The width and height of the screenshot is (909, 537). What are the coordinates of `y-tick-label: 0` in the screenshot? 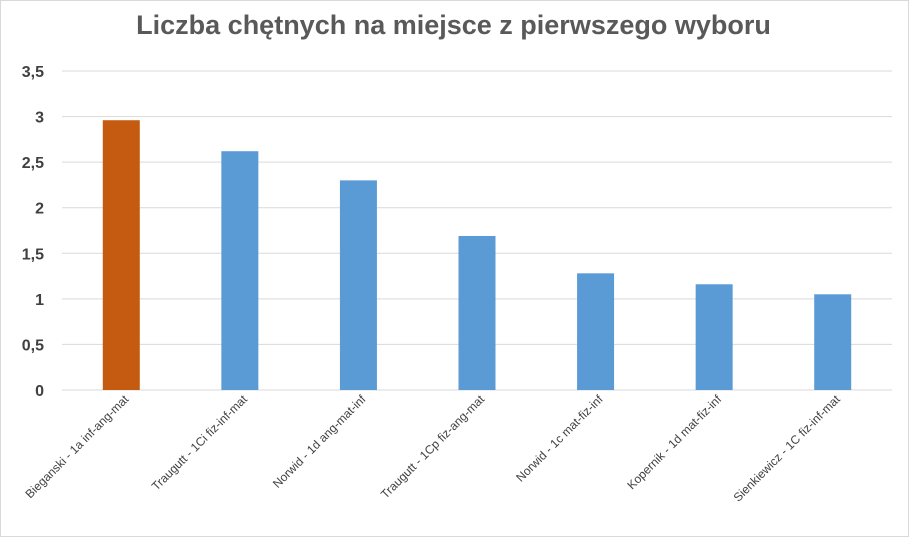 It's located at (39, 391).